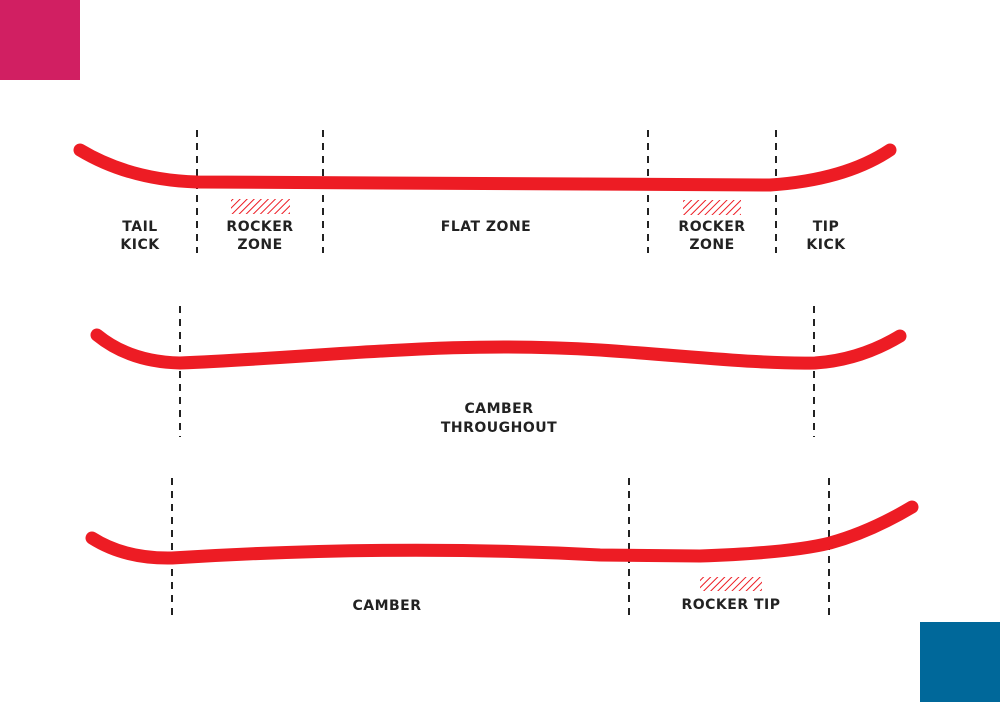 The height and width of the screenshot is (702, 1000). Describe the element at coordinates (498, 409) in the screenshot. I see `label-camber-throughout-1: CAMBER` at that location.